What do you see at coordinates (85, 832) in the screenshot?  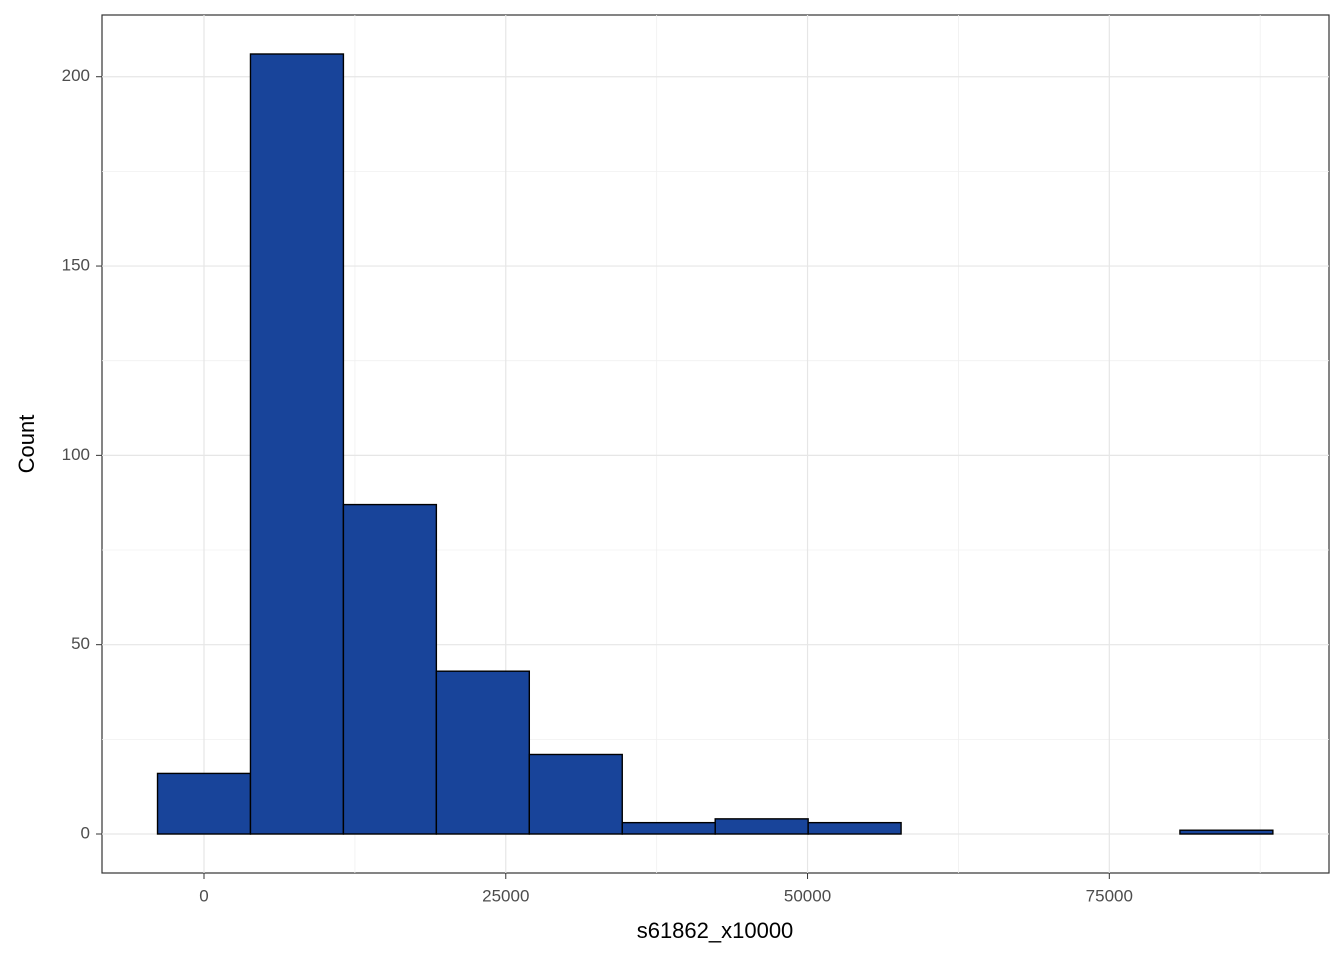 I see `y-tick-label: 0` at bounding box center [85, 832].